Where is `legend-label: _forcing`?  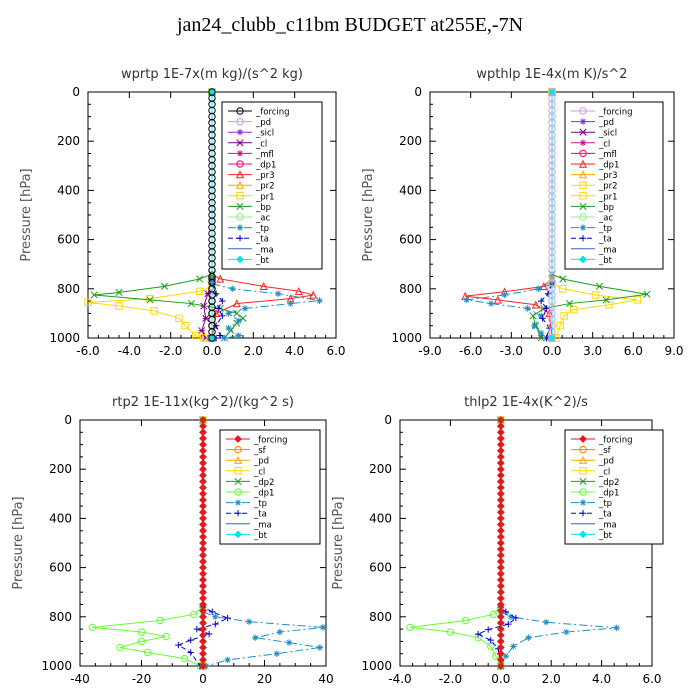 legend-label: _forcing is located at coordinates (615, 441).